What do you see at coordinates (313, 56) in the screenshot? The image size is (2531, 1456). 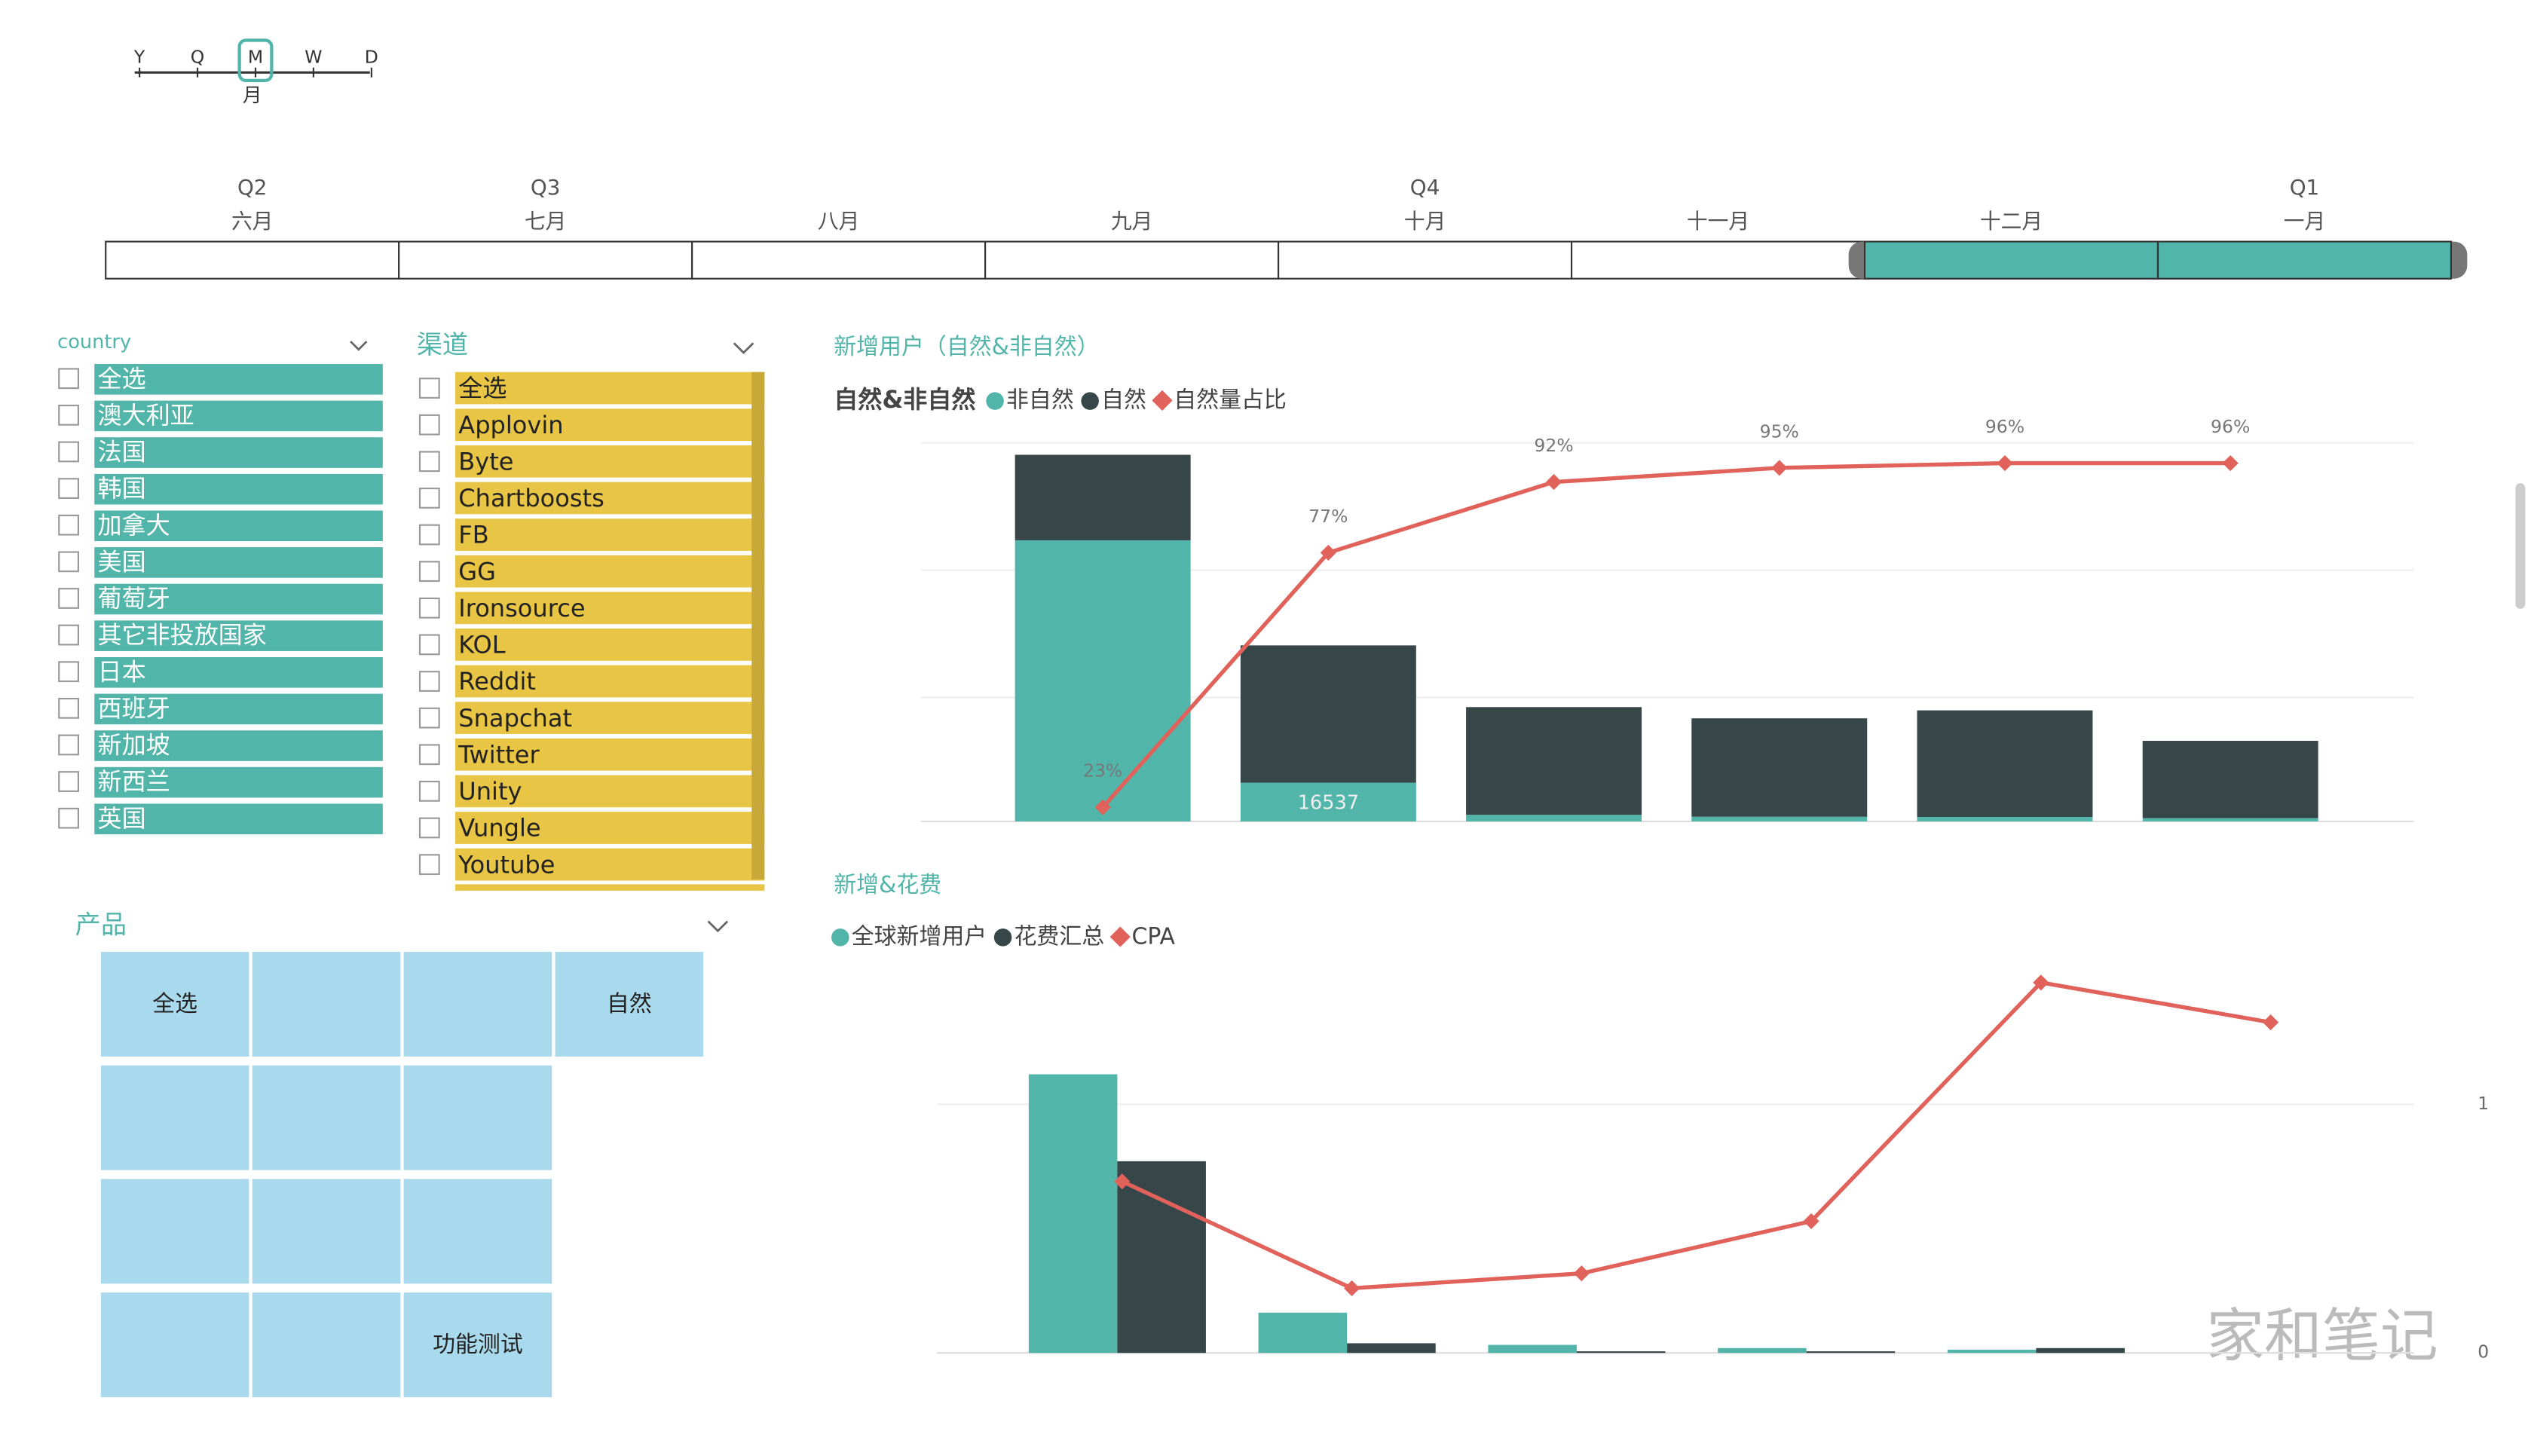 I see `granularity-option: W` at bounding box center [313, 56].